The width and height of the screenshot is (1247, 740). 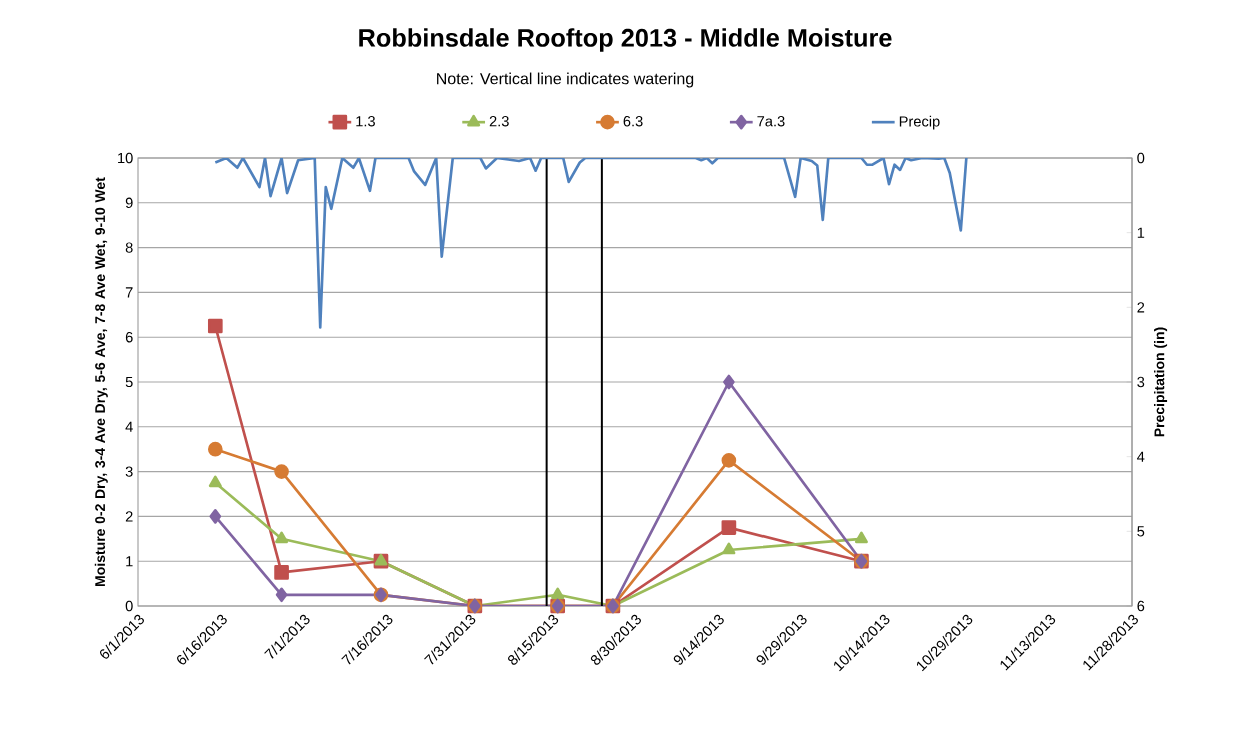 What do you see at coordinates (129, 382) in the screenshot?
I see `y-tick-label: 5` at bounding box center [129, 382].